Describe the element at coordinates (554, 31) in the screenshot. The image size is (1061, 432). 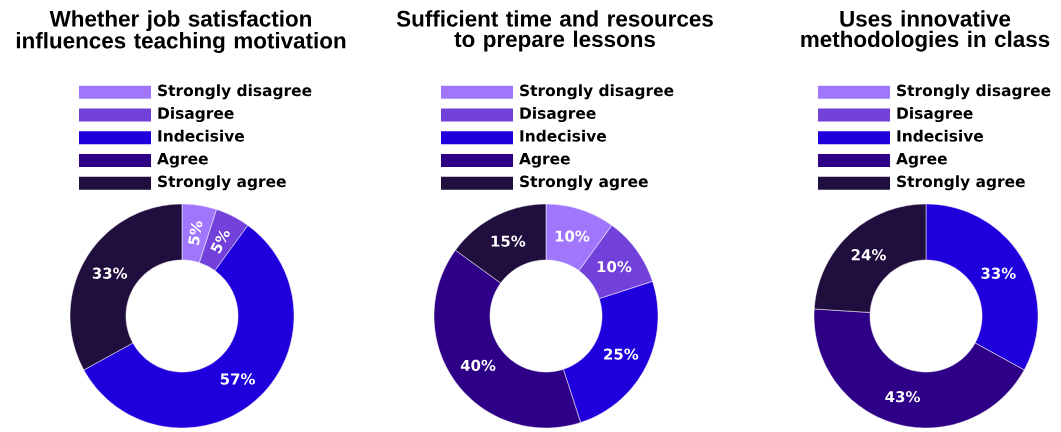
I see `chart-title: Sufficient time and resources to prepare lessons` at that location.